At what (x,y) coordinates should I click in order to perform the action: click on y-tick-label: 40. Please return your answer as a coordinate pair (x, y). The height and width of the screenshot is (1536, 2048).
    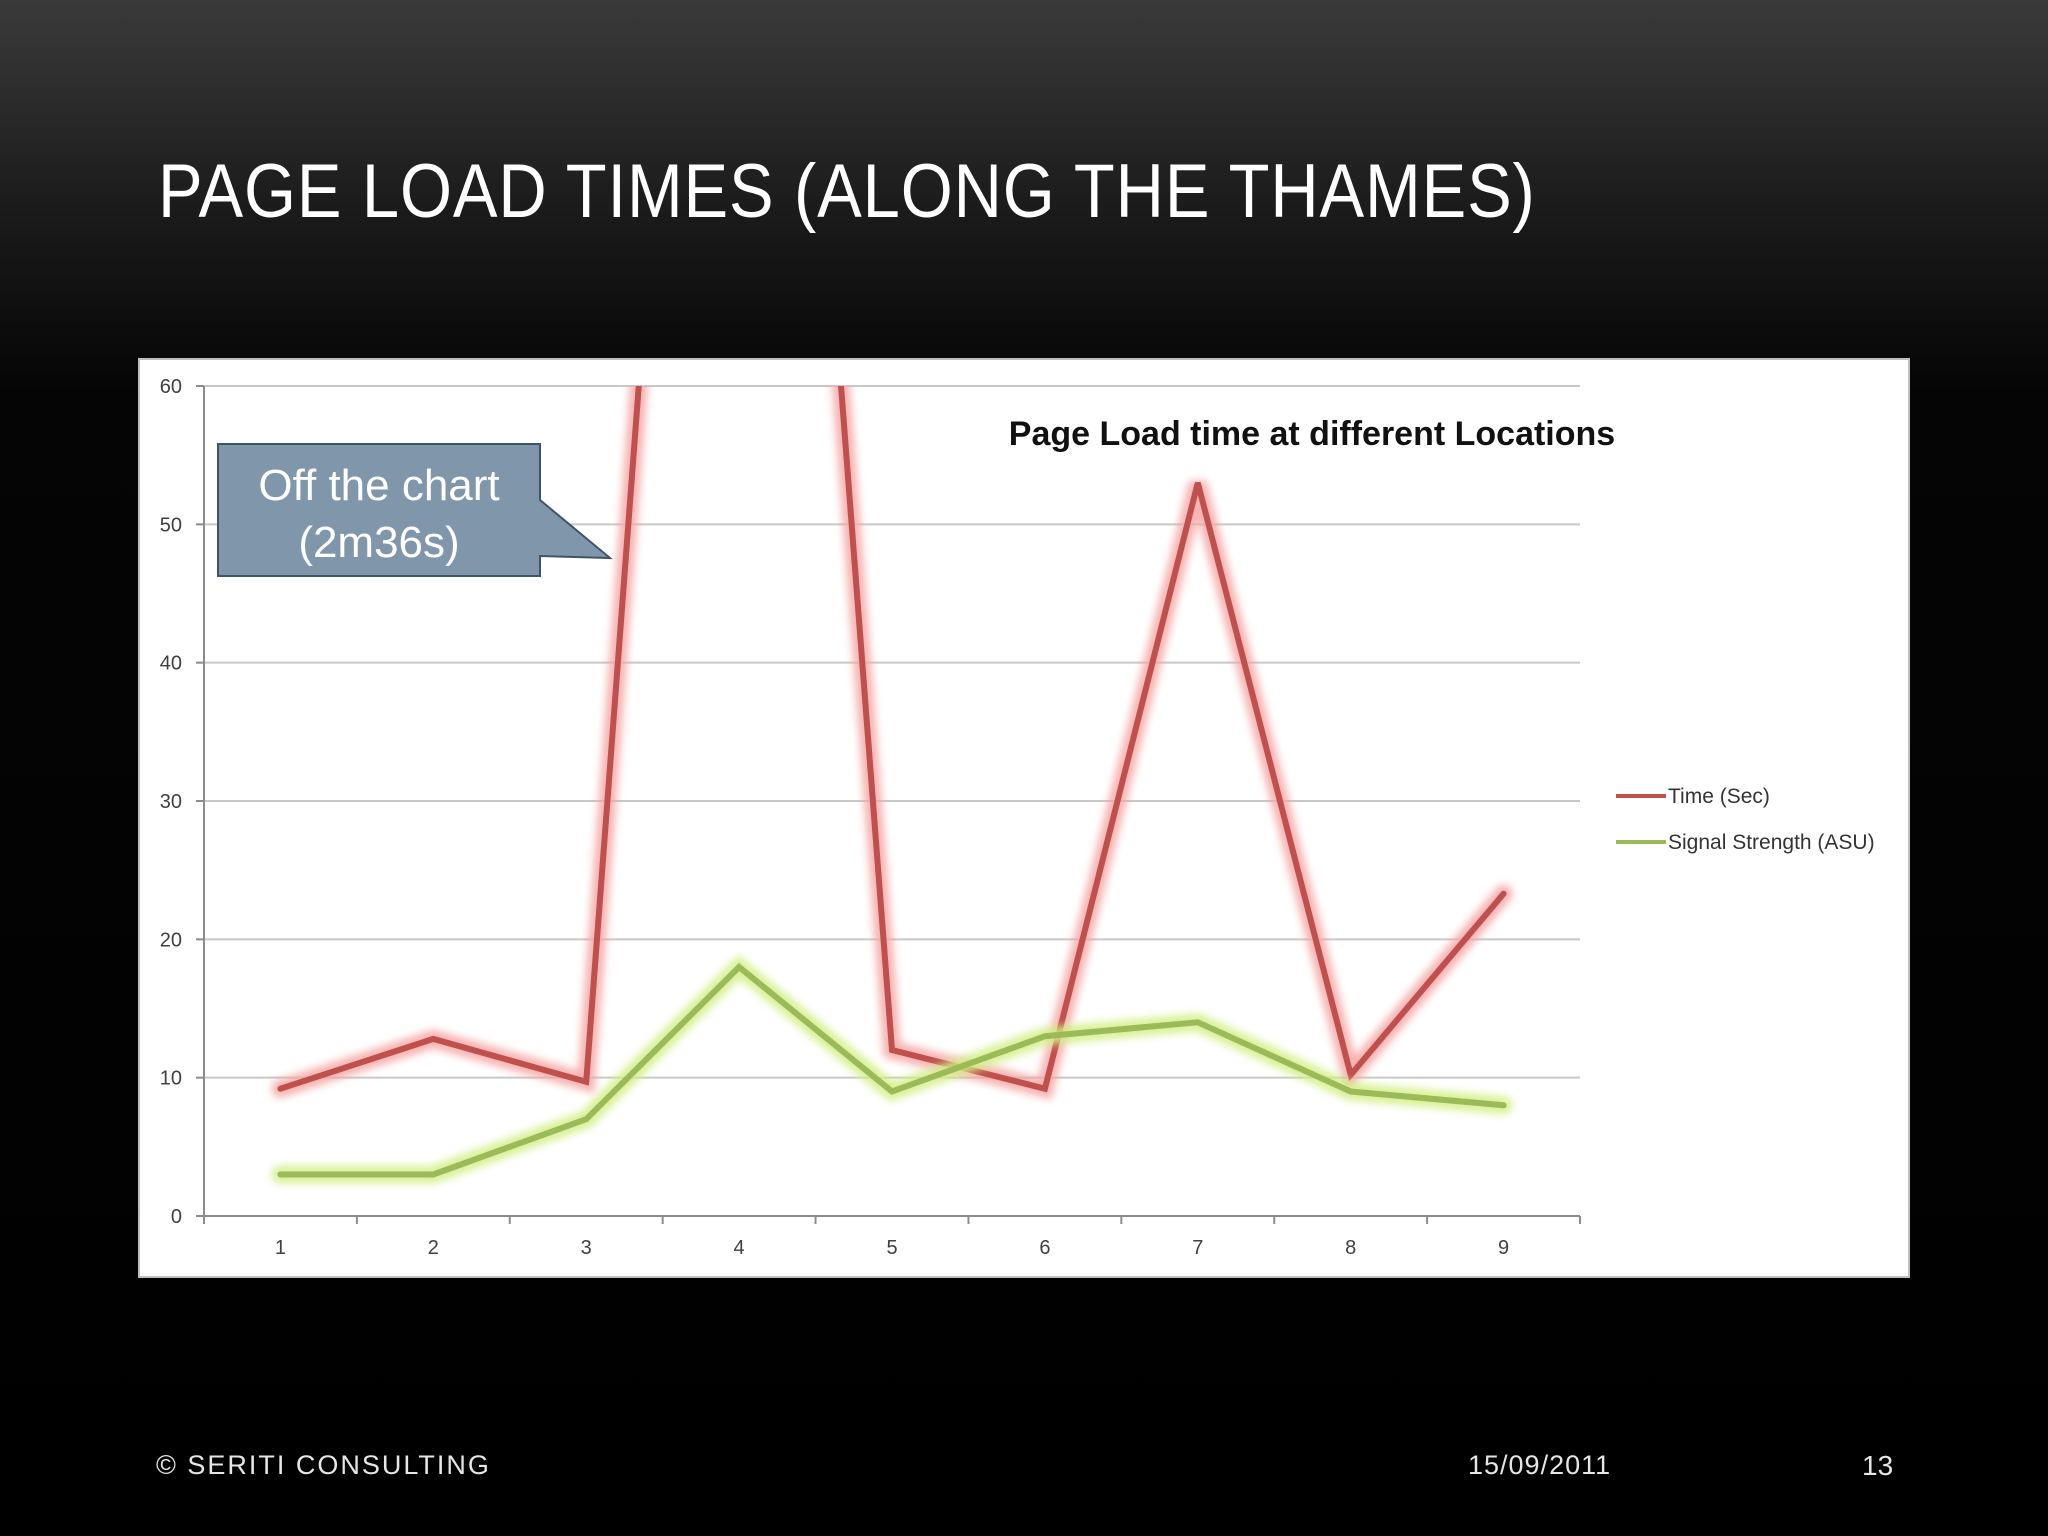
    Looking at the image, I should click on (171, 664).